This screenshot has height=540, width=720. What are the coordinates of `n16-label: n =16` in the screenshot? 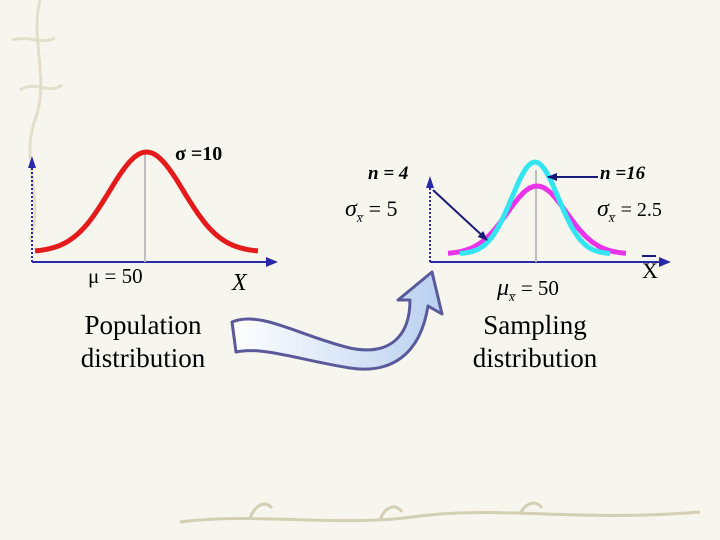 It's located at (623, 173).